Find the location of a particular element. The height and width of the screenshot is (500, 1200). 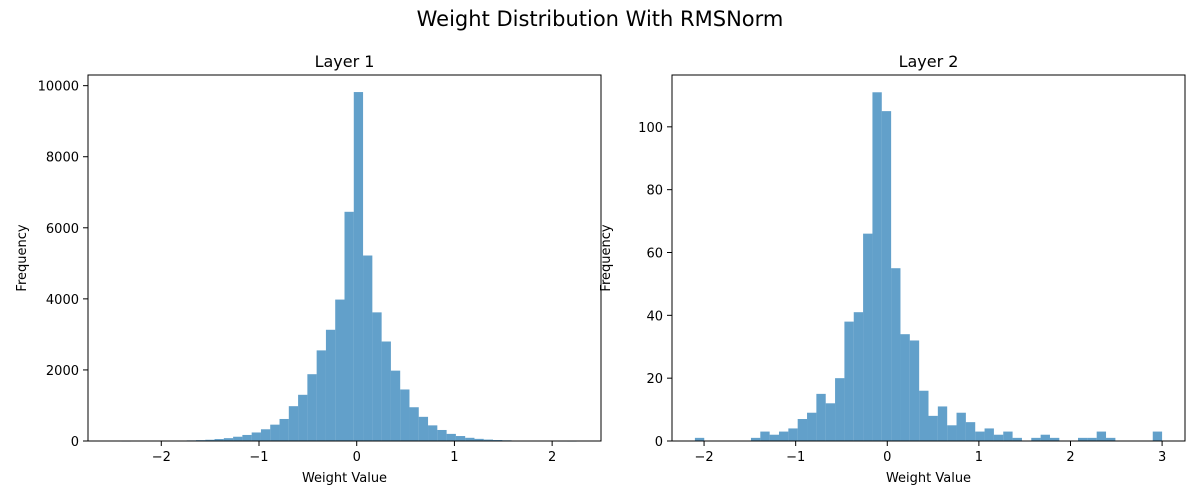

y-tick-label: 6000 is located at coordinates (62, 229).